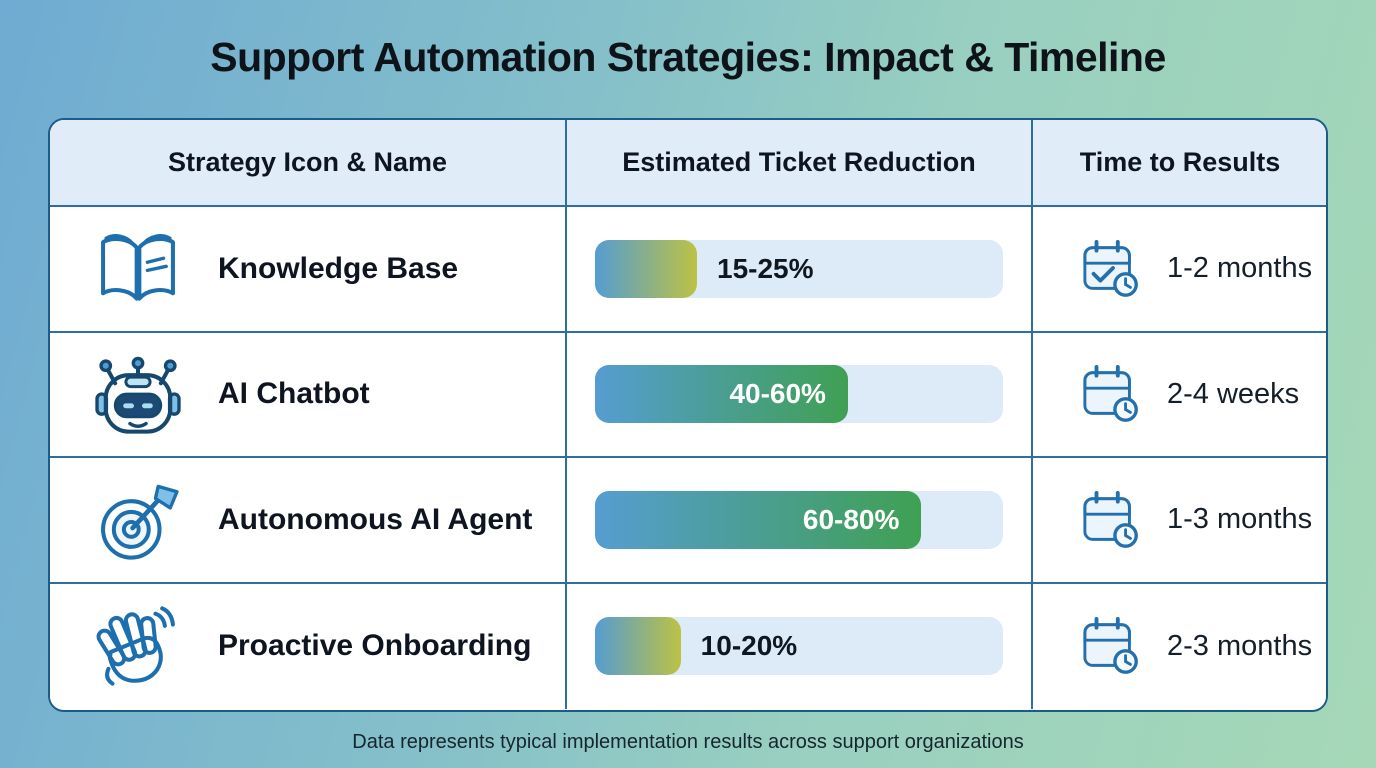  Describe the element at coordinates (375, 646) in the screenshot. I see `strategy-name: Proactive Onboarding` at that location.